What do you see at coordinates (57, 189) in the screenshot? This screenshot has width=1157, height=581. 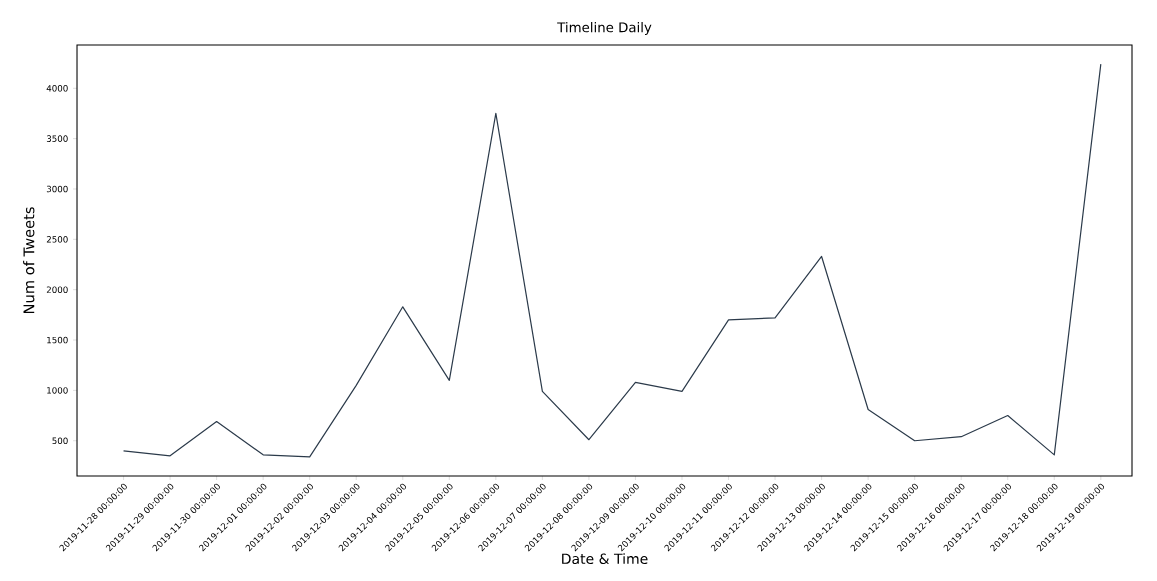 I see `y-tick-label: 3000` at bounding box center [57, 189].